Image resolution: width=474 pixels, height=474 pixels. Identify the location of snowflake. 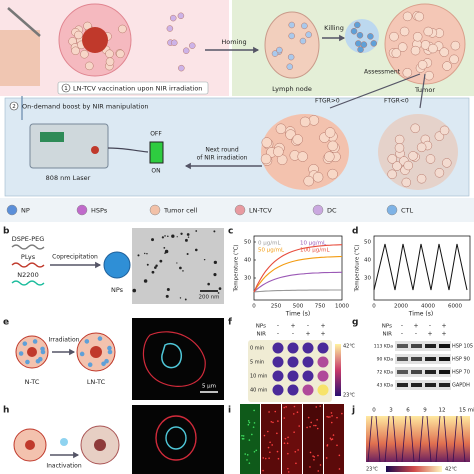
(64, 442).